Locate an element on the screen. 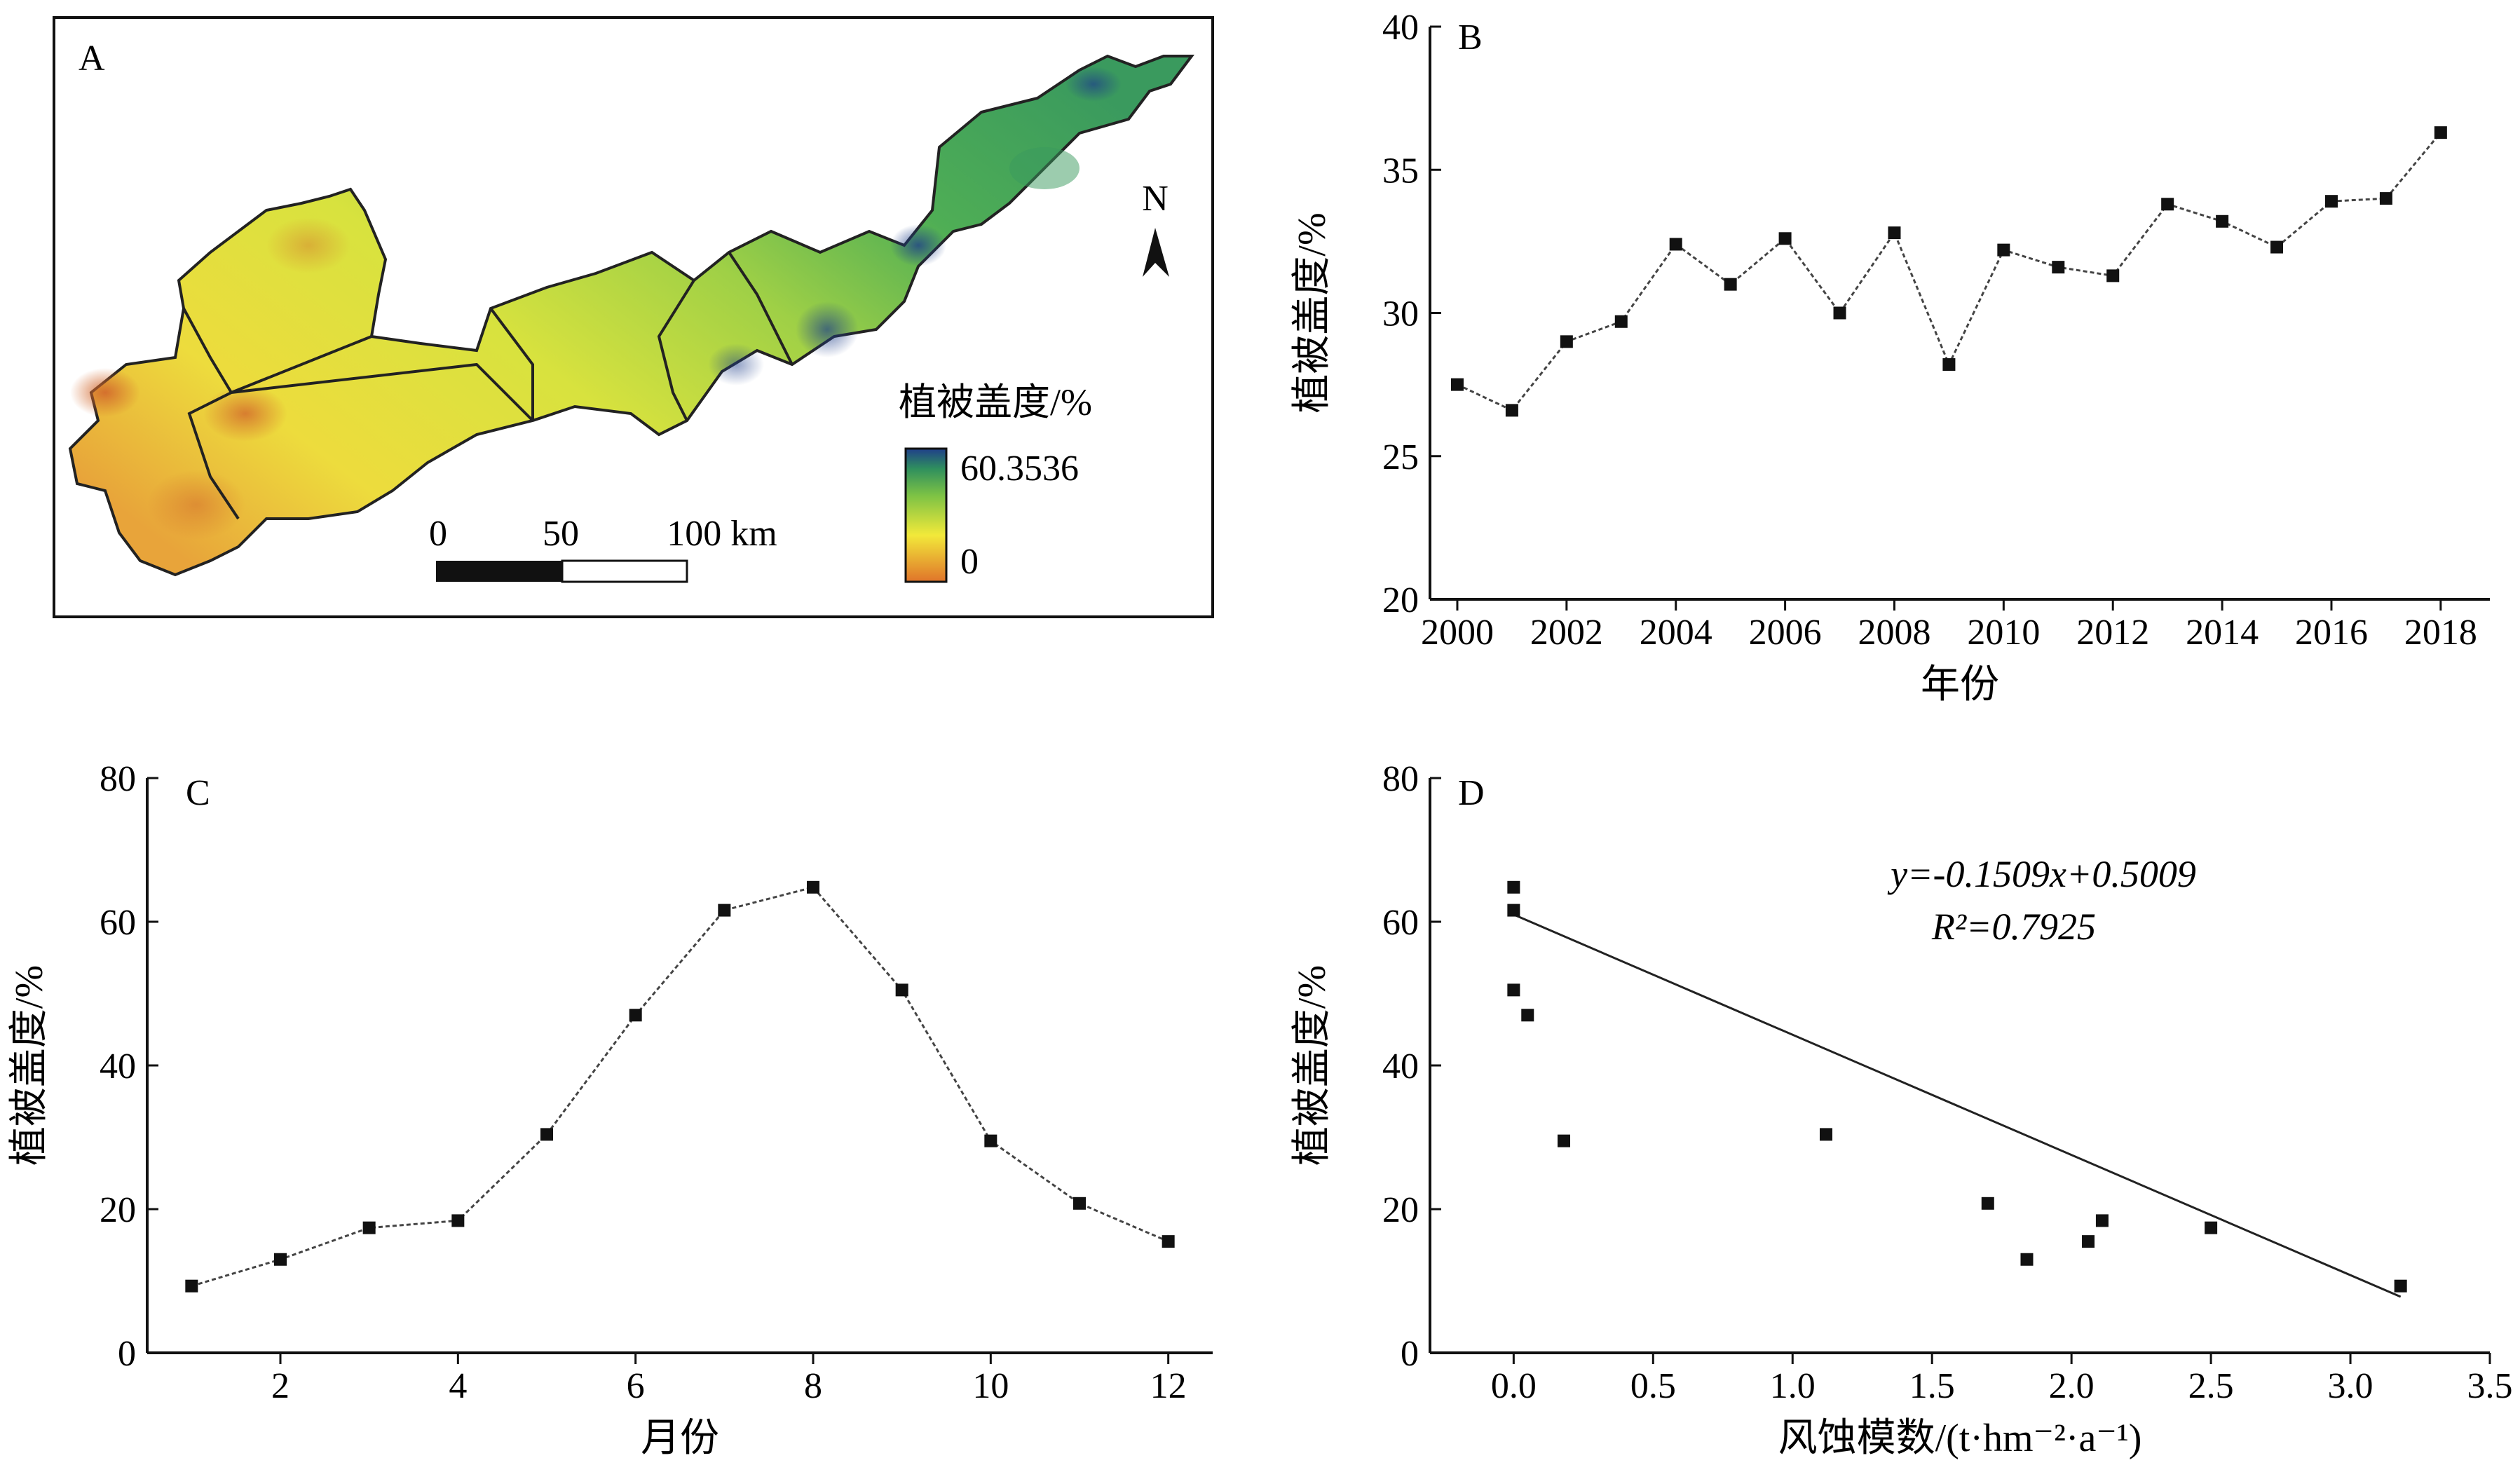 The image size is (2520, 1479). district-borders is located at coordinates (488, 385).